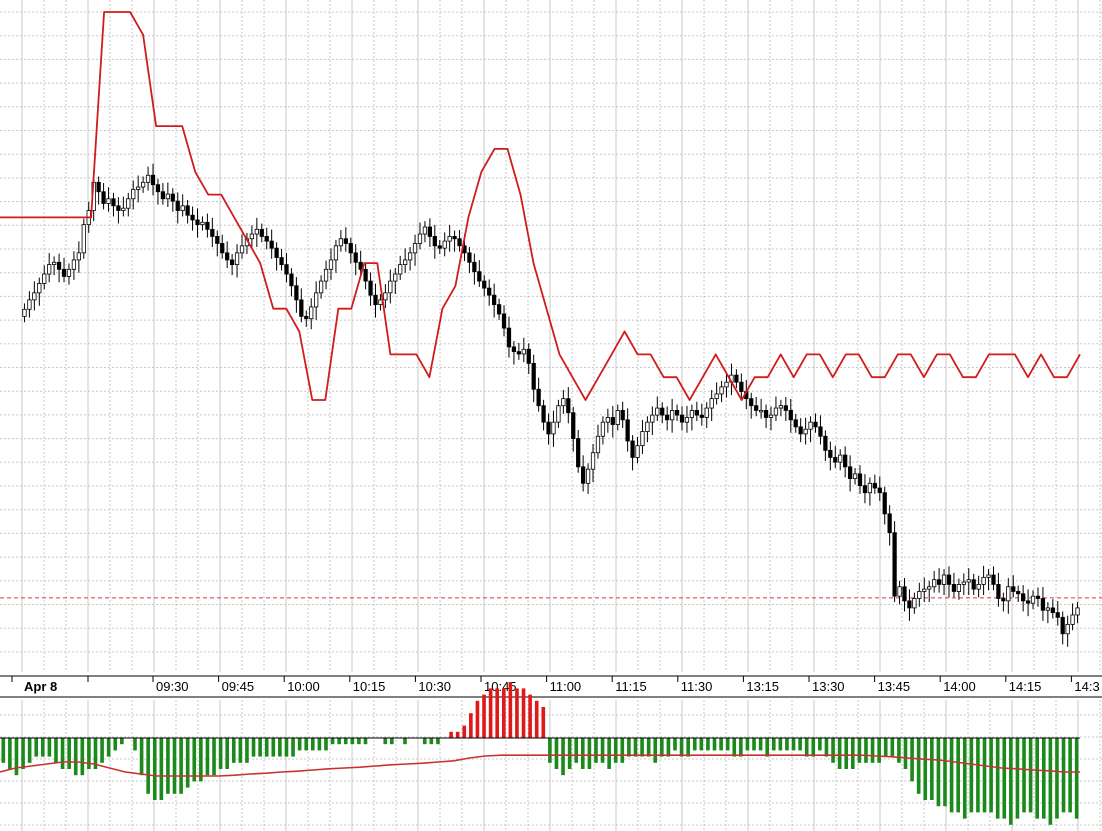 Image resolution: width=1102 pixels, height=831 pixels. What do you see at coordinates (172, 686) in the screenshot?
I see `tick-label: 09:30` at bounding box center [172, 686].